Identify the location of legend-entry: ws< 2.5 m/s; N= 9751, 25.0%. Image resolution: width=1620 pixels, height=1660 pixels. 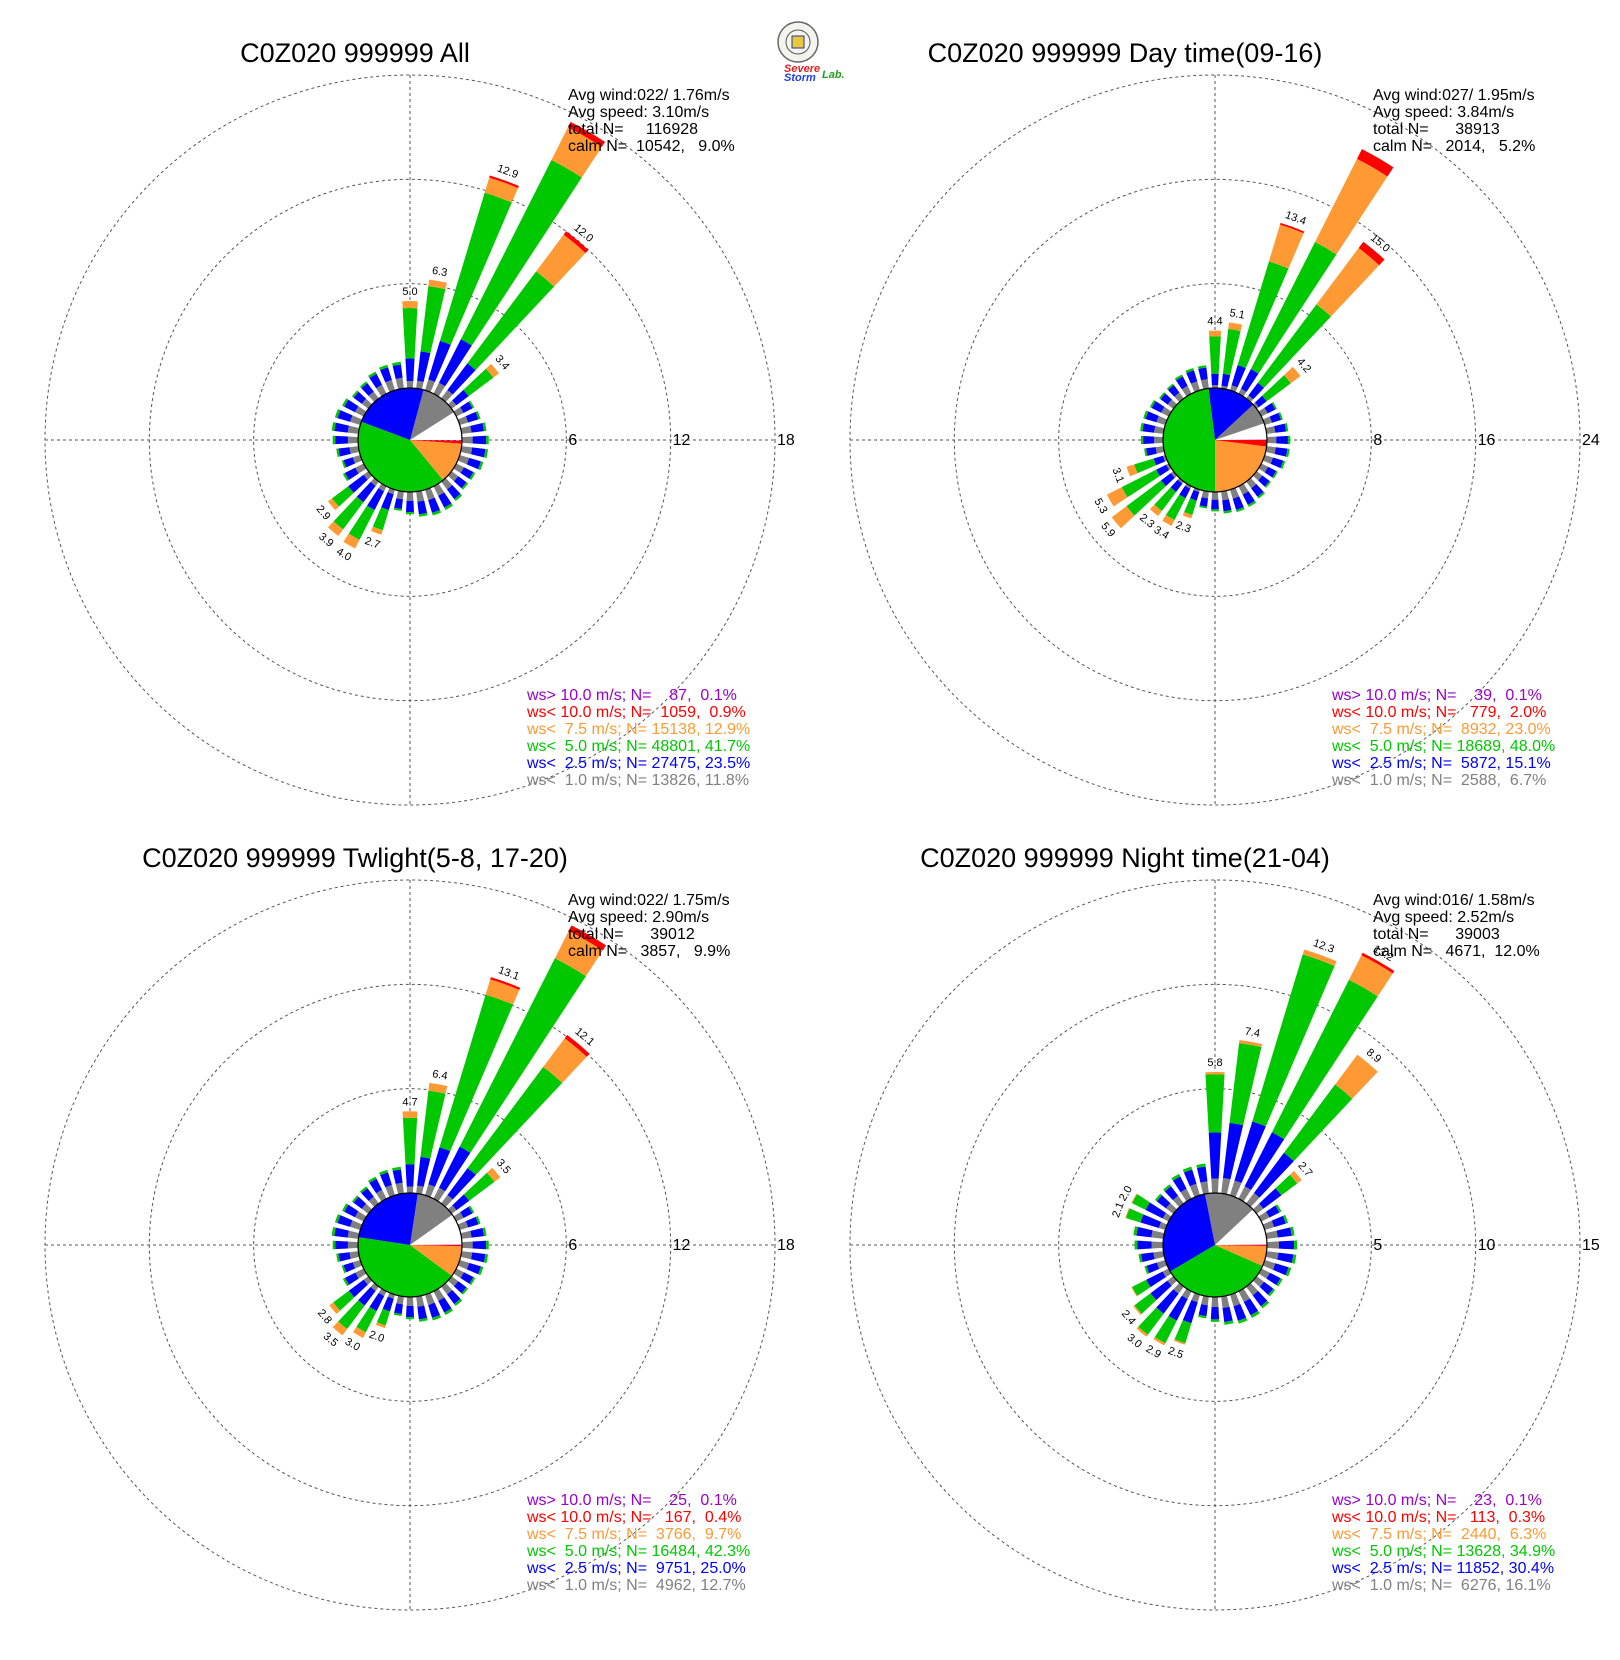
(636, 1568).